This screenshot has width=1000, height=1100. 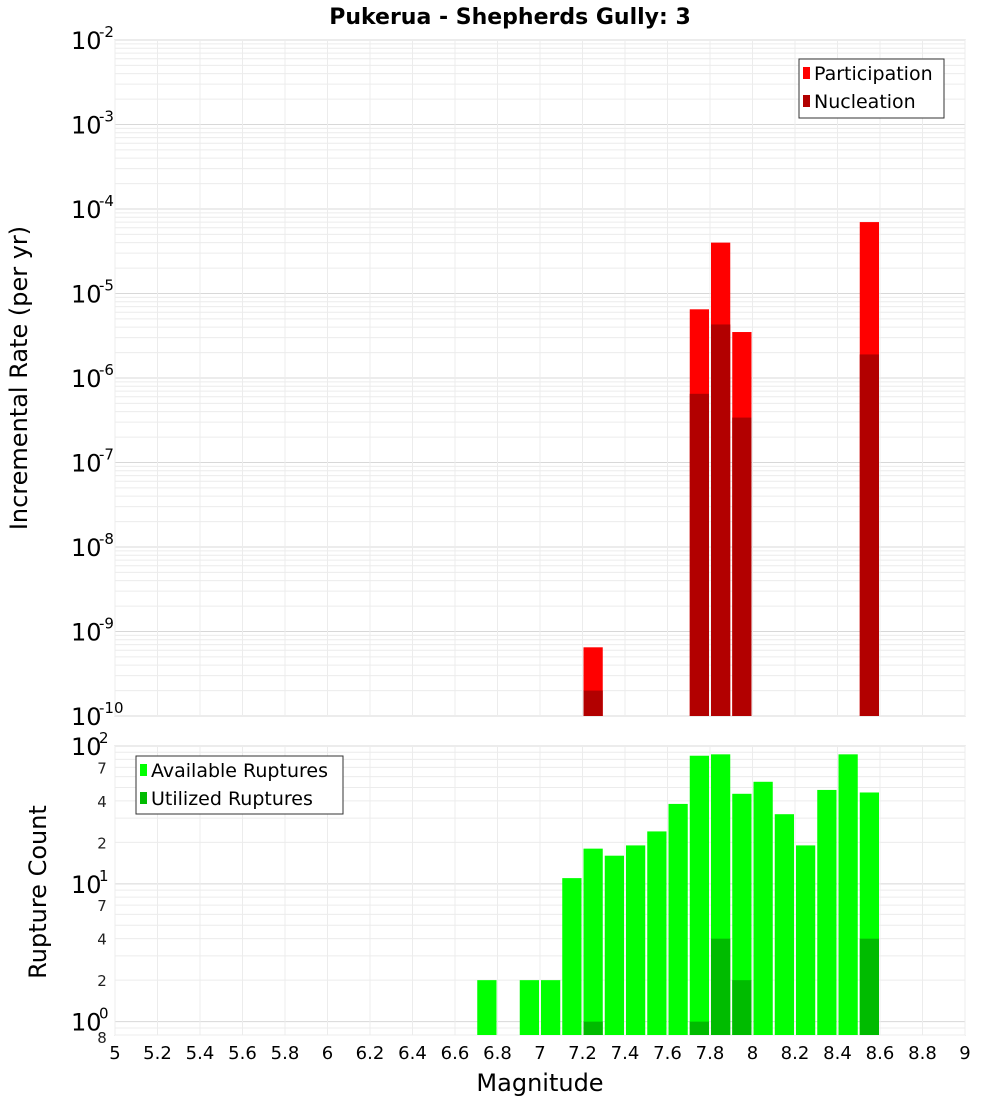 What do you see at coordinates (710, 1053) in the screenshot?
I see `x-tick-label: 7.8` at bounding box center [710, 1053].